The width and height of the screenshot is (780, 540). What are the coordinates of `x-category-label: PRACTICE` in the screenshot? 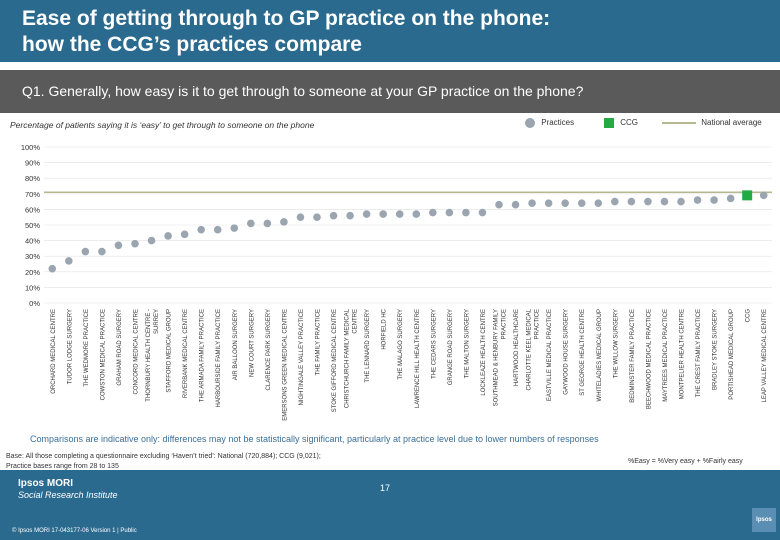 It's located at (538, 324).